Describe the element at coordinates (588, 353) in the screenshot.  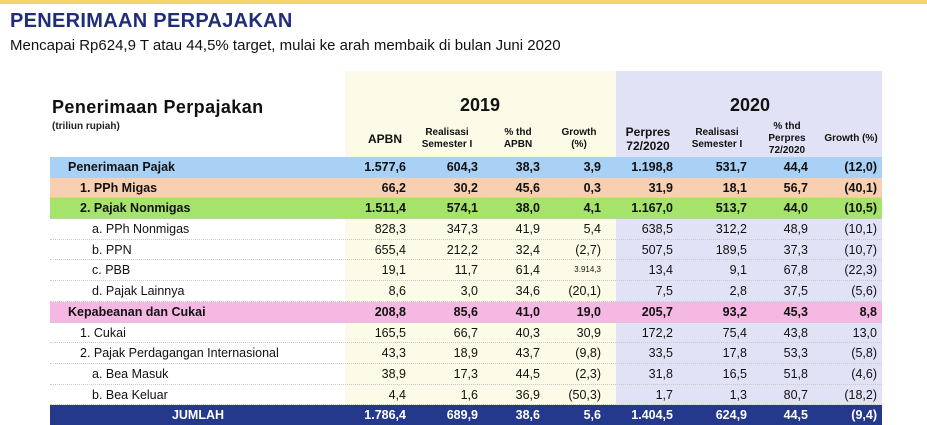
I see `cell-growth-2019: (9,8)` at that location.